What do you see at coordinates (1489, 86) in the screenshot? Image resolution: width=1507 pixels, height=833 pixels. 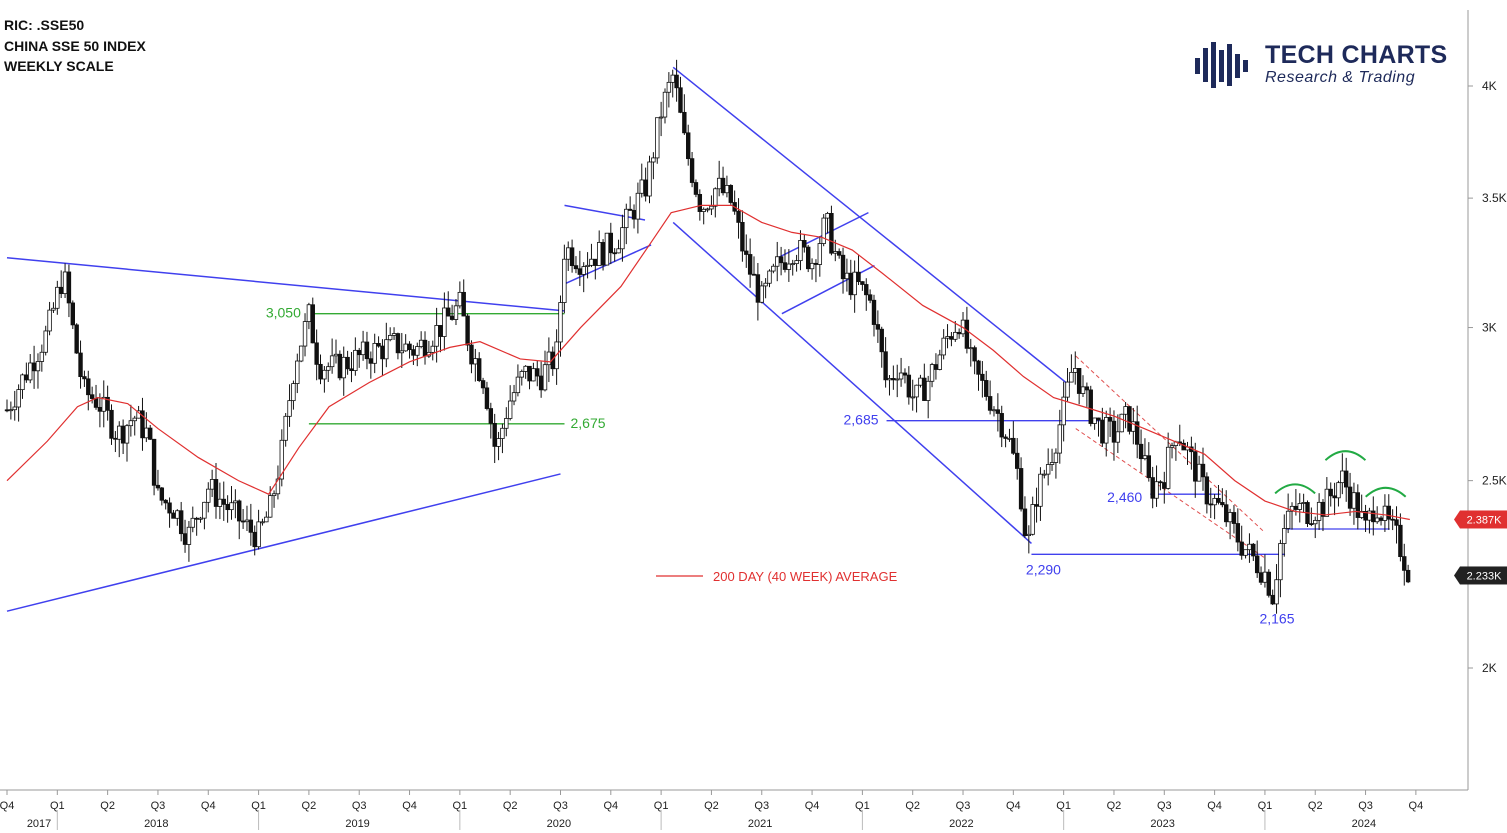 I see `y-tick-label: 4K` at bounding box center [1489, 86].